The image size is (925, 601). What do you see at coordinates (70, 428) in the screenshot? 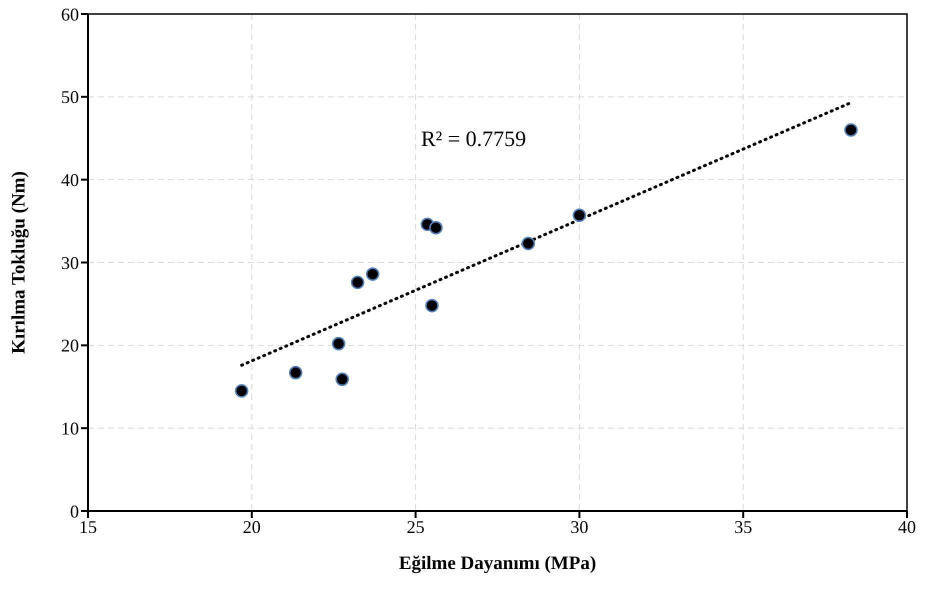
I see `y-tick-label: 10` at bounding box center [70, 428].